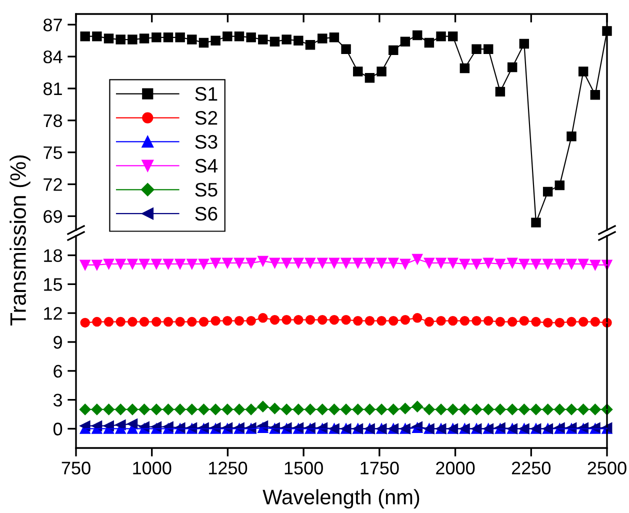  I want to click on x-tick-label: 1250, so click(228, 468).